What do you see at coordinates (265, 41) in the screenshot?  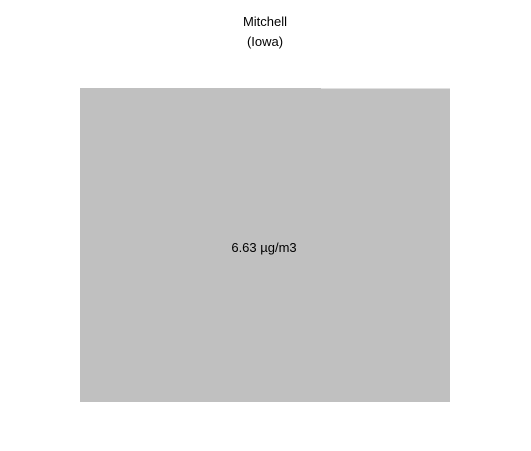 I see `chart-subtitle: (Iowa)` at bounding box center [265, 41].